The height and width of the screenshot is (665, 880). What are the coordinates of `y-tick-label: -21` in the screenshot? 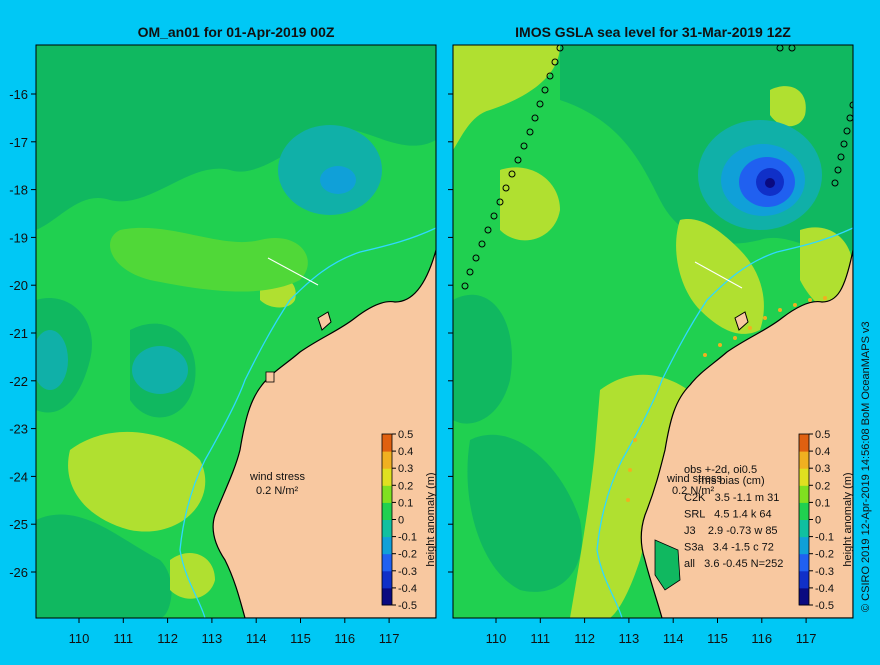 It's located at (18, 333).